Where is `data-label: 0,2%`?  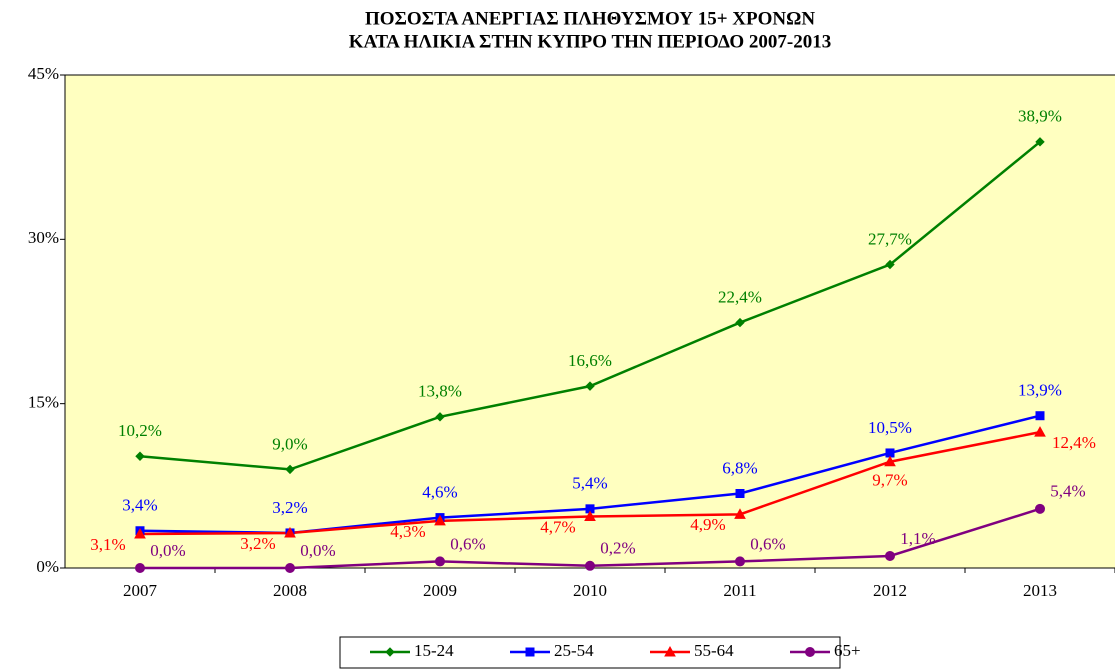 data-label: 0,2% is located at coordinates (617, 548).